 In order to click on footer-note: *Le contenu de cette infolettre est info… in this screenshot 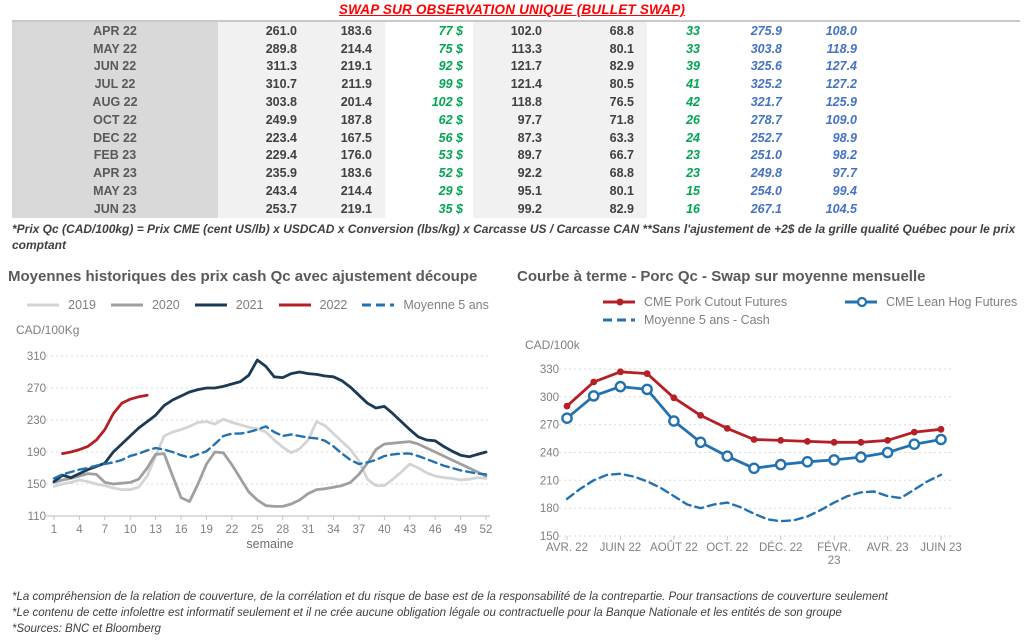, I will do `click(427, 613)`.